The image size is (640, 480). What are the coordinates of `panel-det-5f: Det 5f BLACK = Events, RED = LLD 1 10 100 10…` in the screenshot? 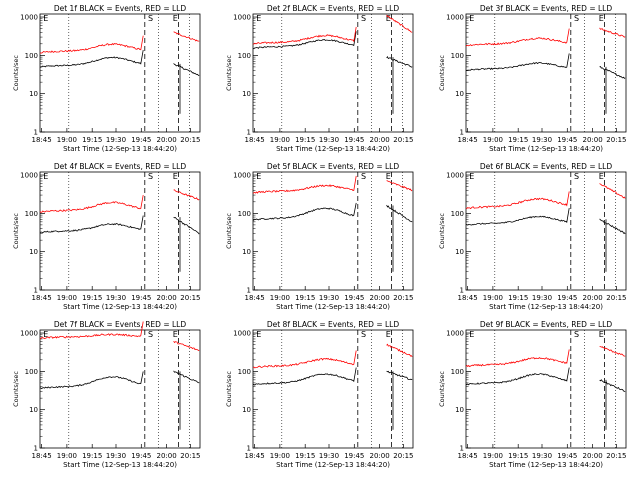 It's located at (319, 236).